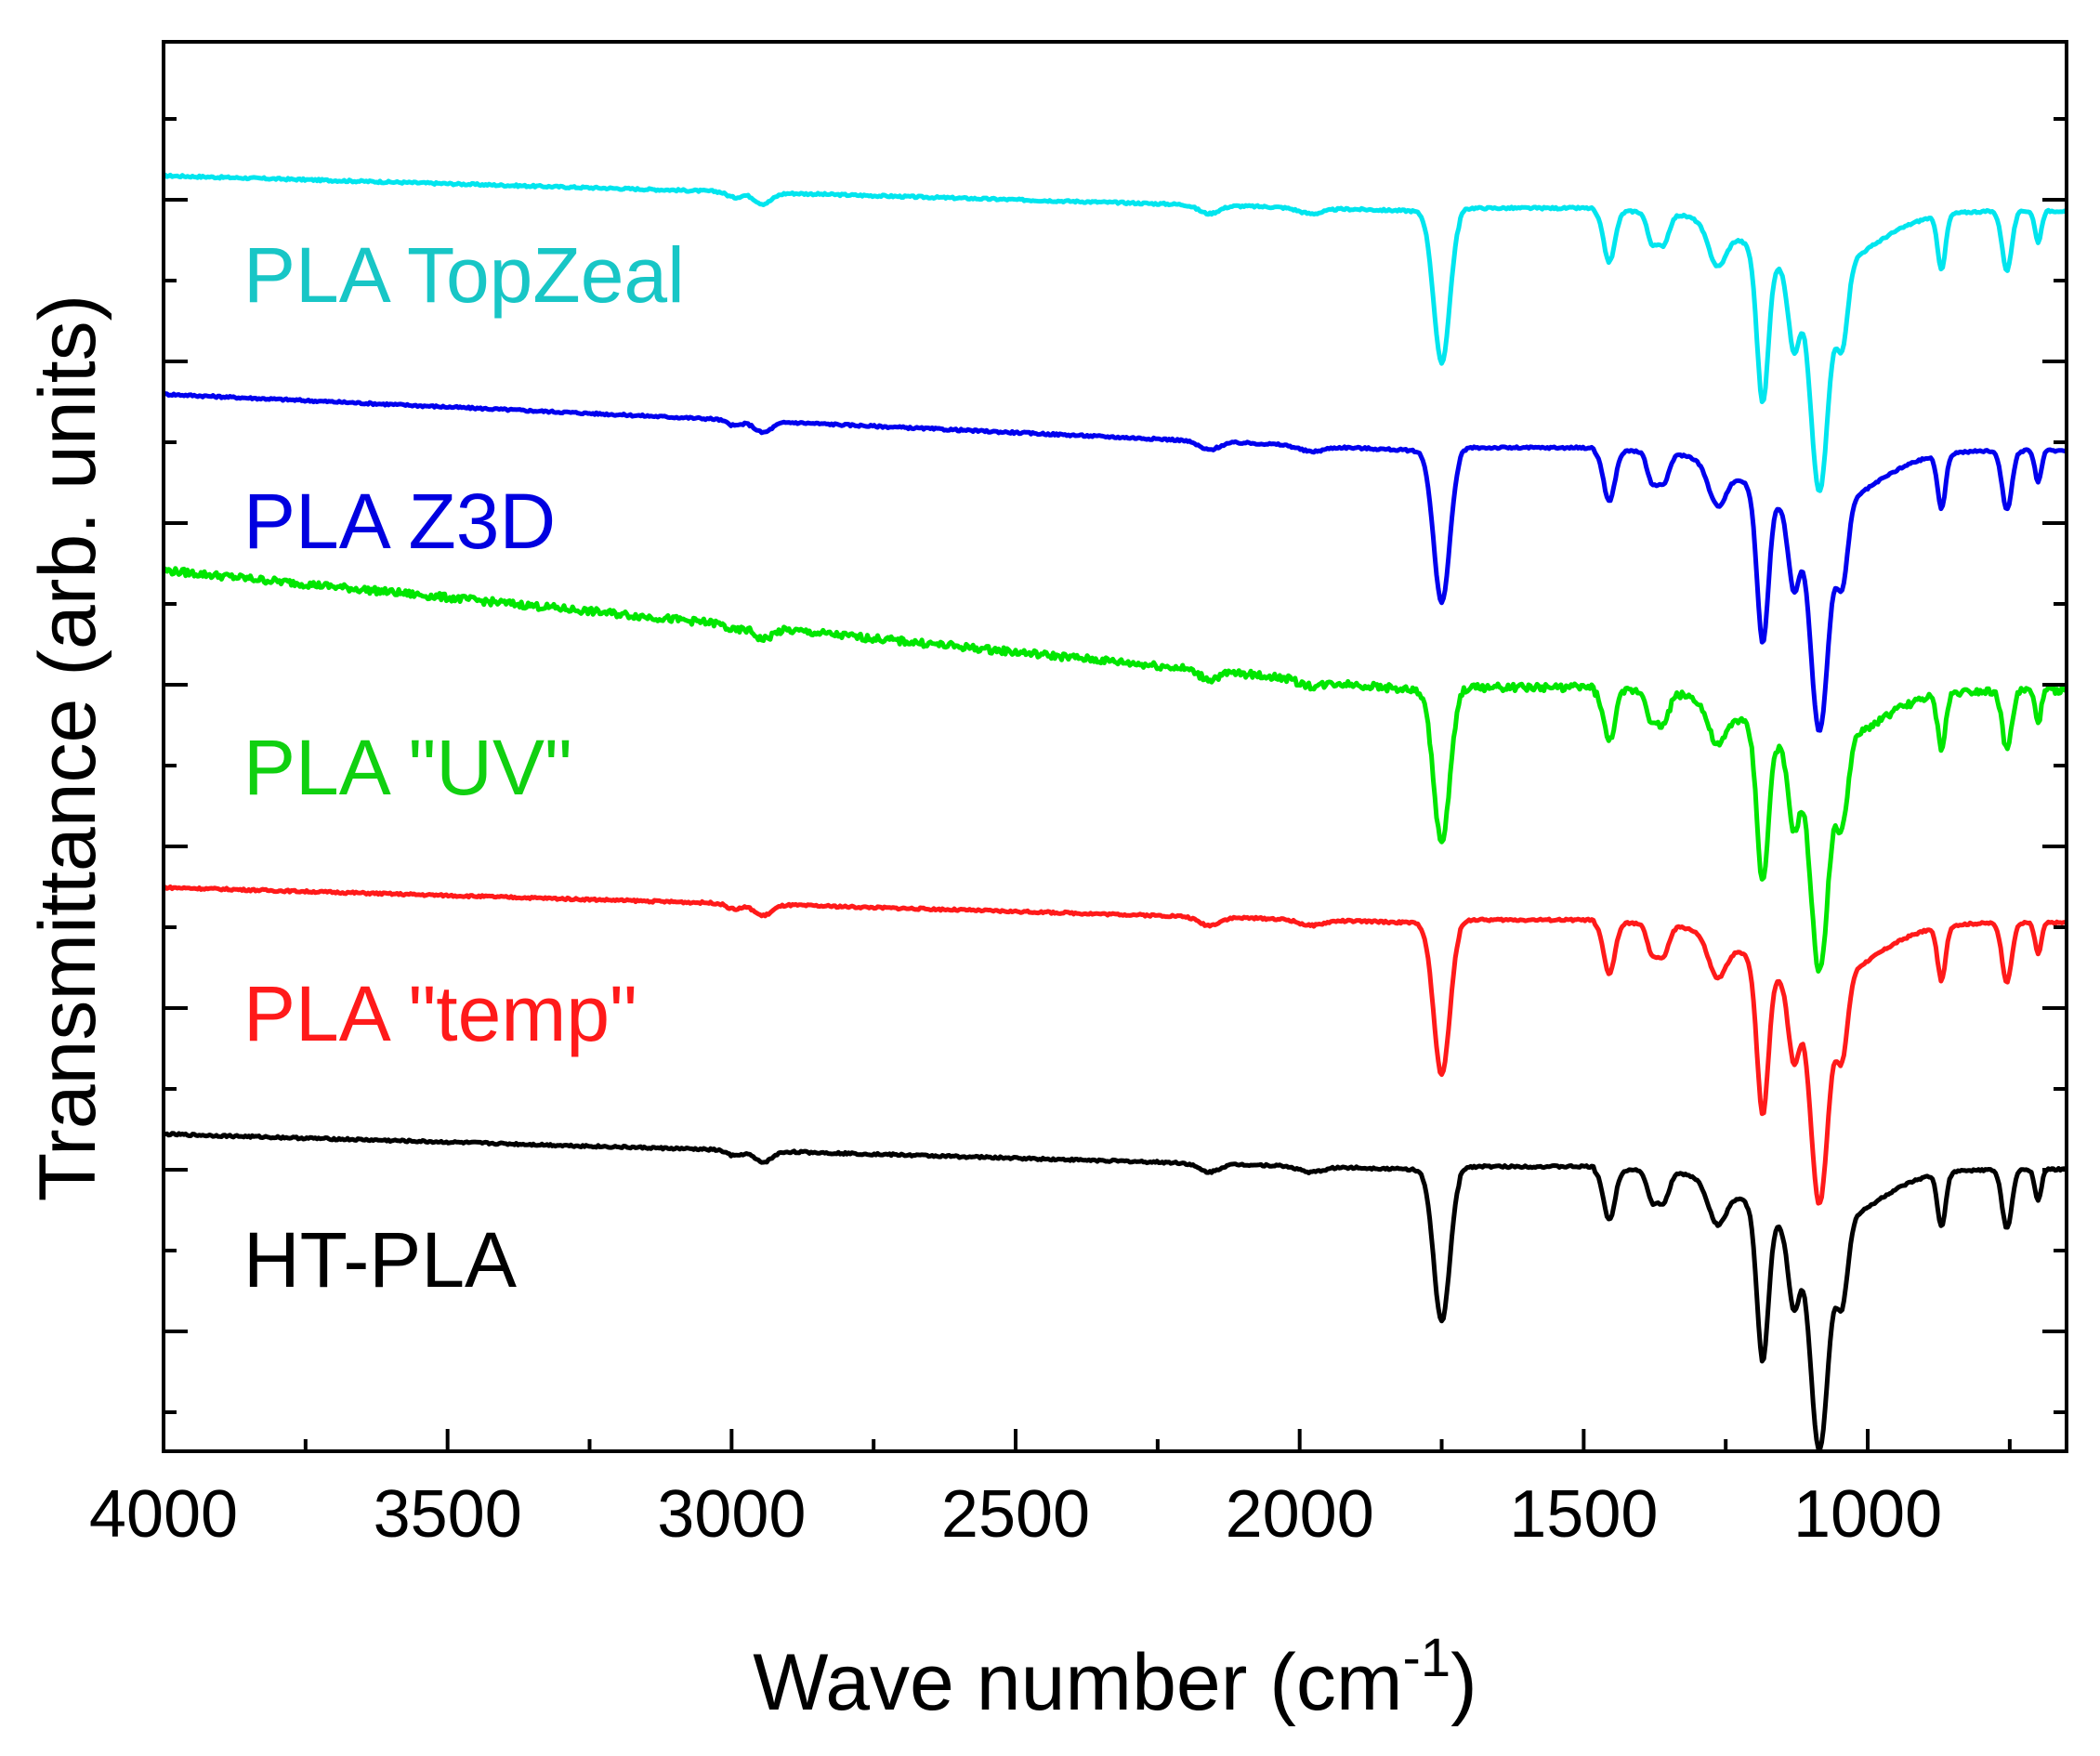  What do you see at coordinates (67, 748) in the screenshot?
I see `y-axis-title: Transmittance (arb. units)` at bounding box center [67, 748].